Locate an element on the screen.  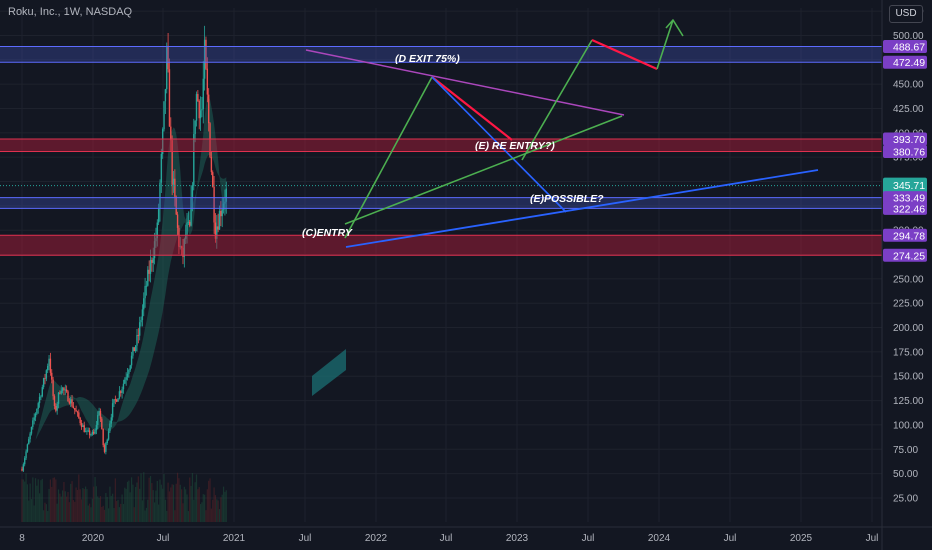
price-level-badge: 322.46 is located at coordinates (905, 208).